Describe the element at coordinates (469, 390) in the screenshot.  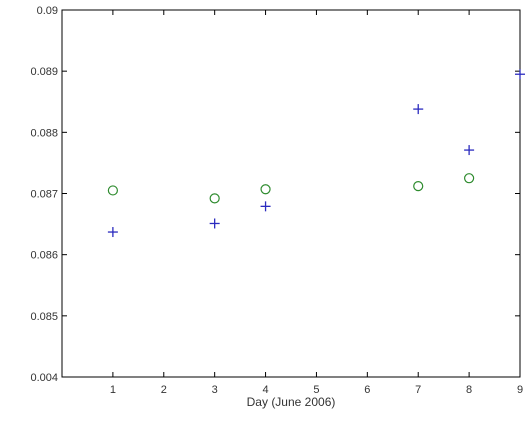
I see `x-tick-label: 8` at that location.